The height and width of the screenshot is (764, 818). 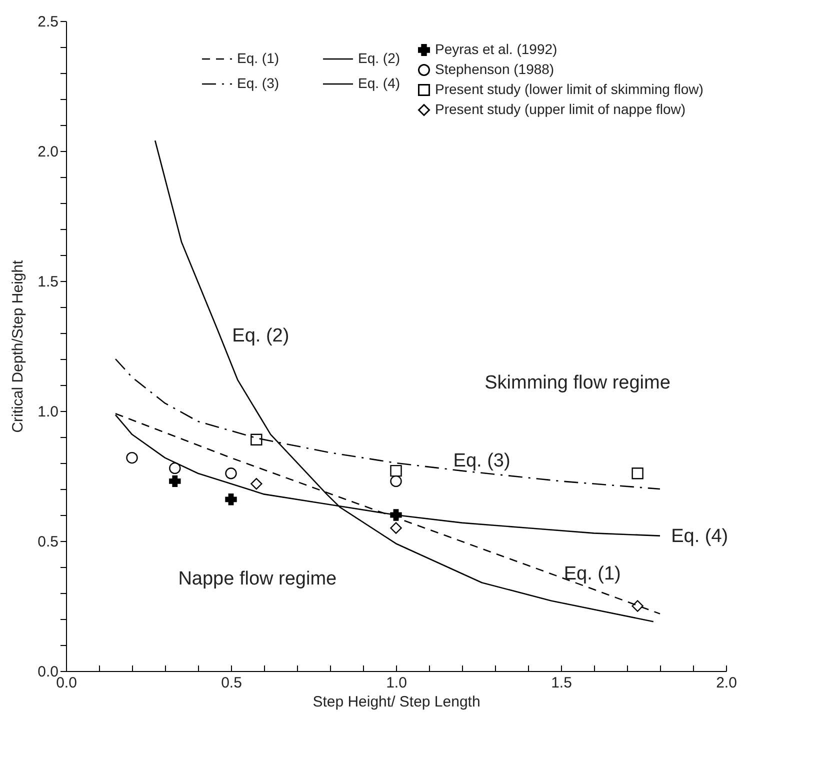 I want to click on x-axis-title: Step Height/ Step Length, so click(x=396, y=702).